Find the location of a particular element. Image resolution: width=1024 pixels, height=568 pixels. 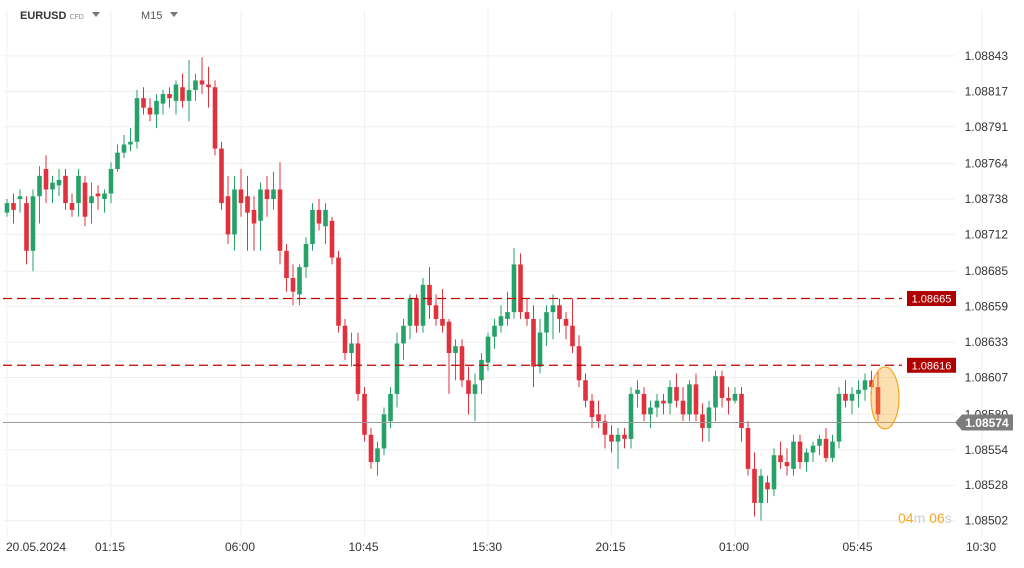

horizontal-levels: 1.08665 1.08616 is located at coordinates (479, 331).